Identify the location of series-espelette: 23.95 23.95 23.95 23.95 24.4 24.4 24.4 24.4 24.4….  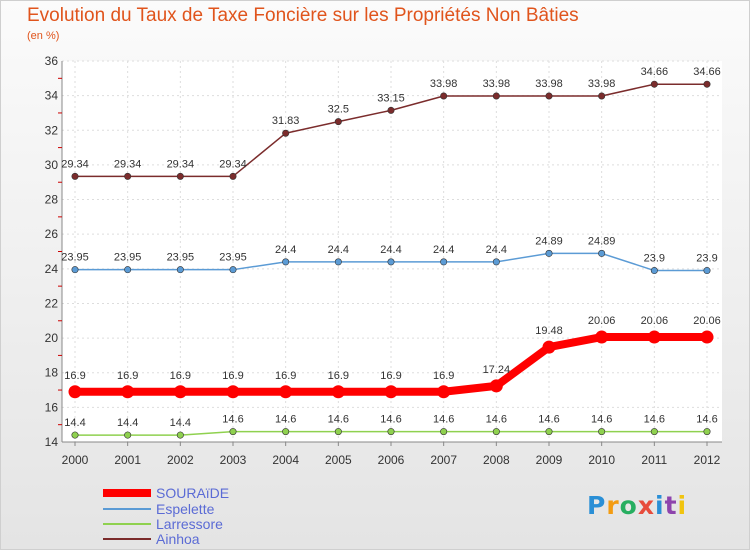
(389, 255).